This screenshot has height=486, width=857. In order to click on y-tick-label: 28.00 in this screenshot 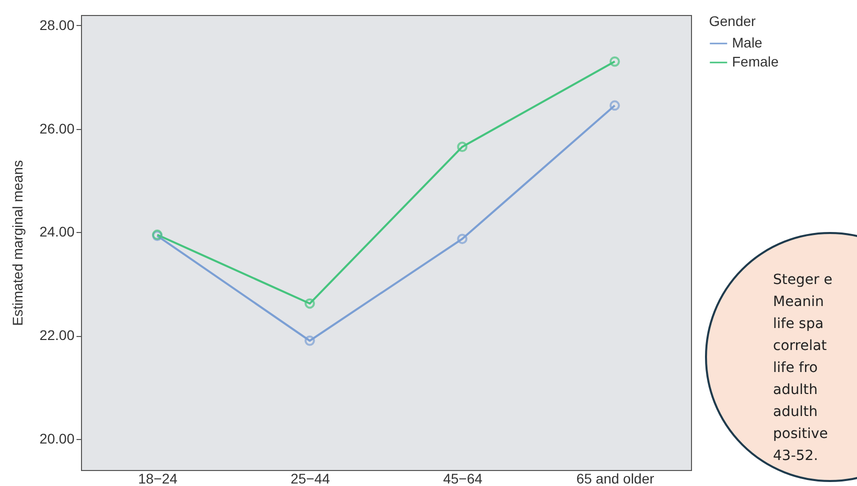, I will do `click(57, 24)`.